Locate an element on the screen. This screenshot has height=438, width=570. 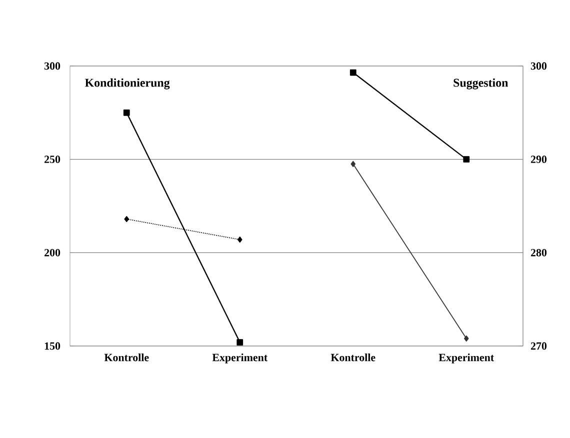
annotation: Suggestion is located at coordinates (481, 84).